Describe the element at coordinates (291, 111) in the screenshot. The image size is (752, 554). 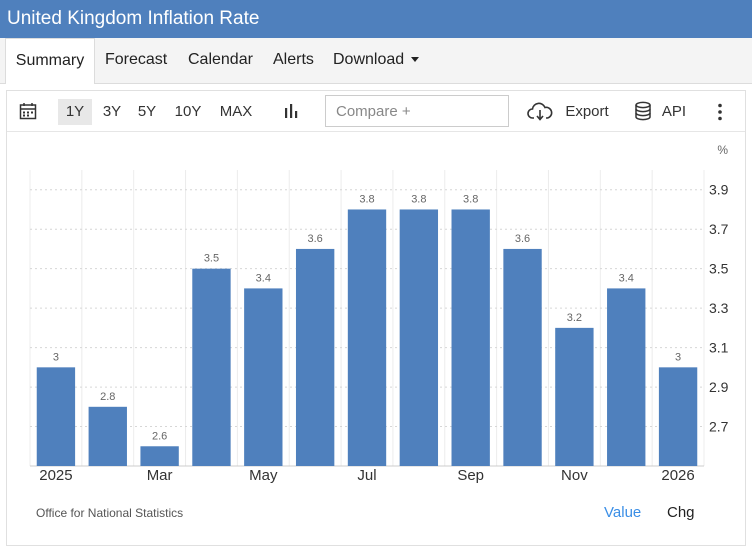
I see `bar-chart-icon` at that location.